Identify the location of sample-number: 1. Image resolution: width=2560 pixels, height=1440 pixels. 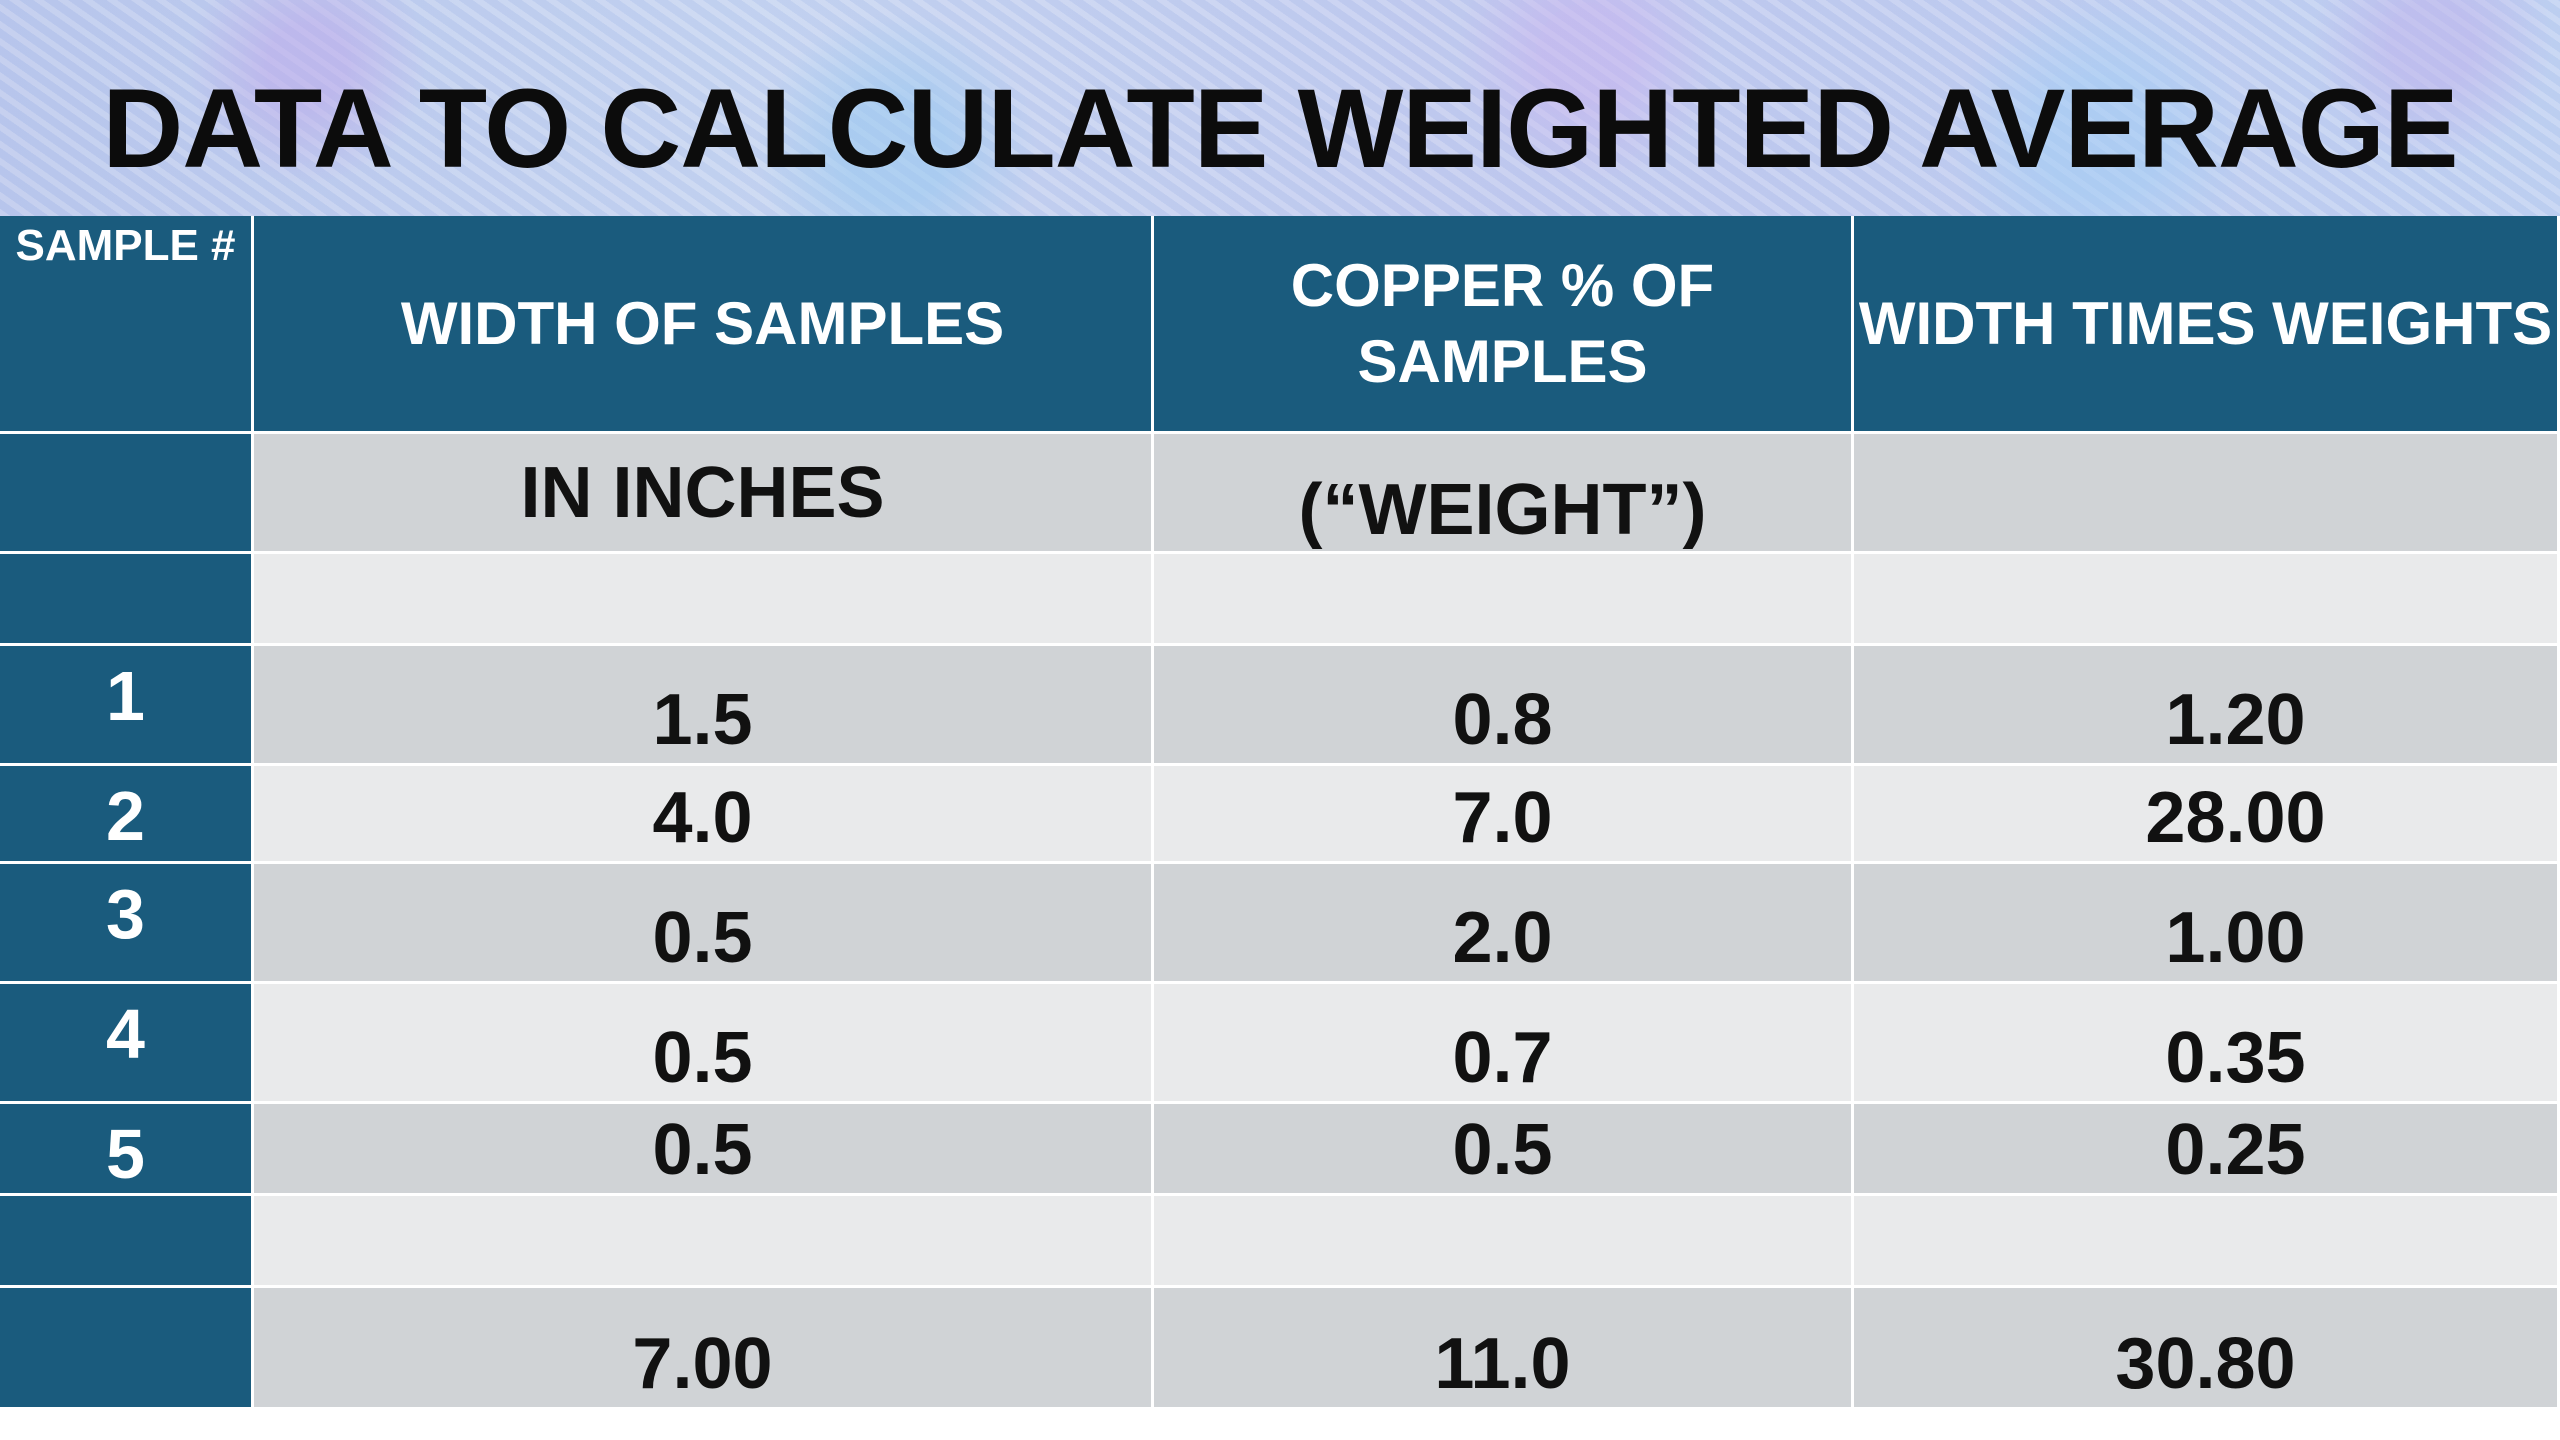
(127, 706).